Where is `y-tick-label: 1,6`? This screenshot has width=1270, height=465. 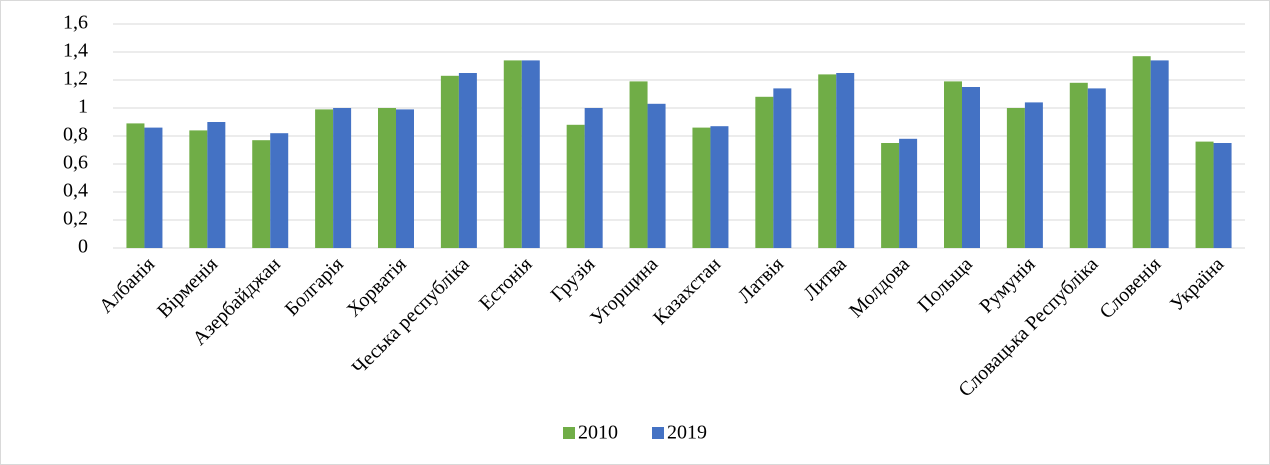 y-tick-label: 1,6 is located at coordinates (75, 23).